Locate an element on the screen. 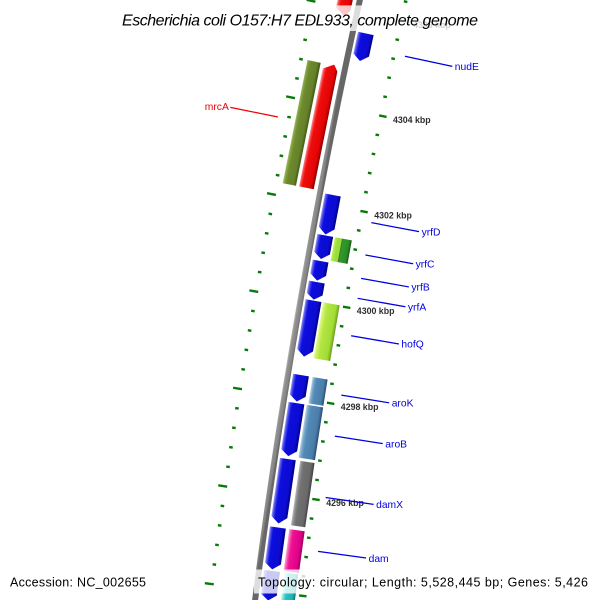  svg-text: yrfD is located at coordinates (431, 232).